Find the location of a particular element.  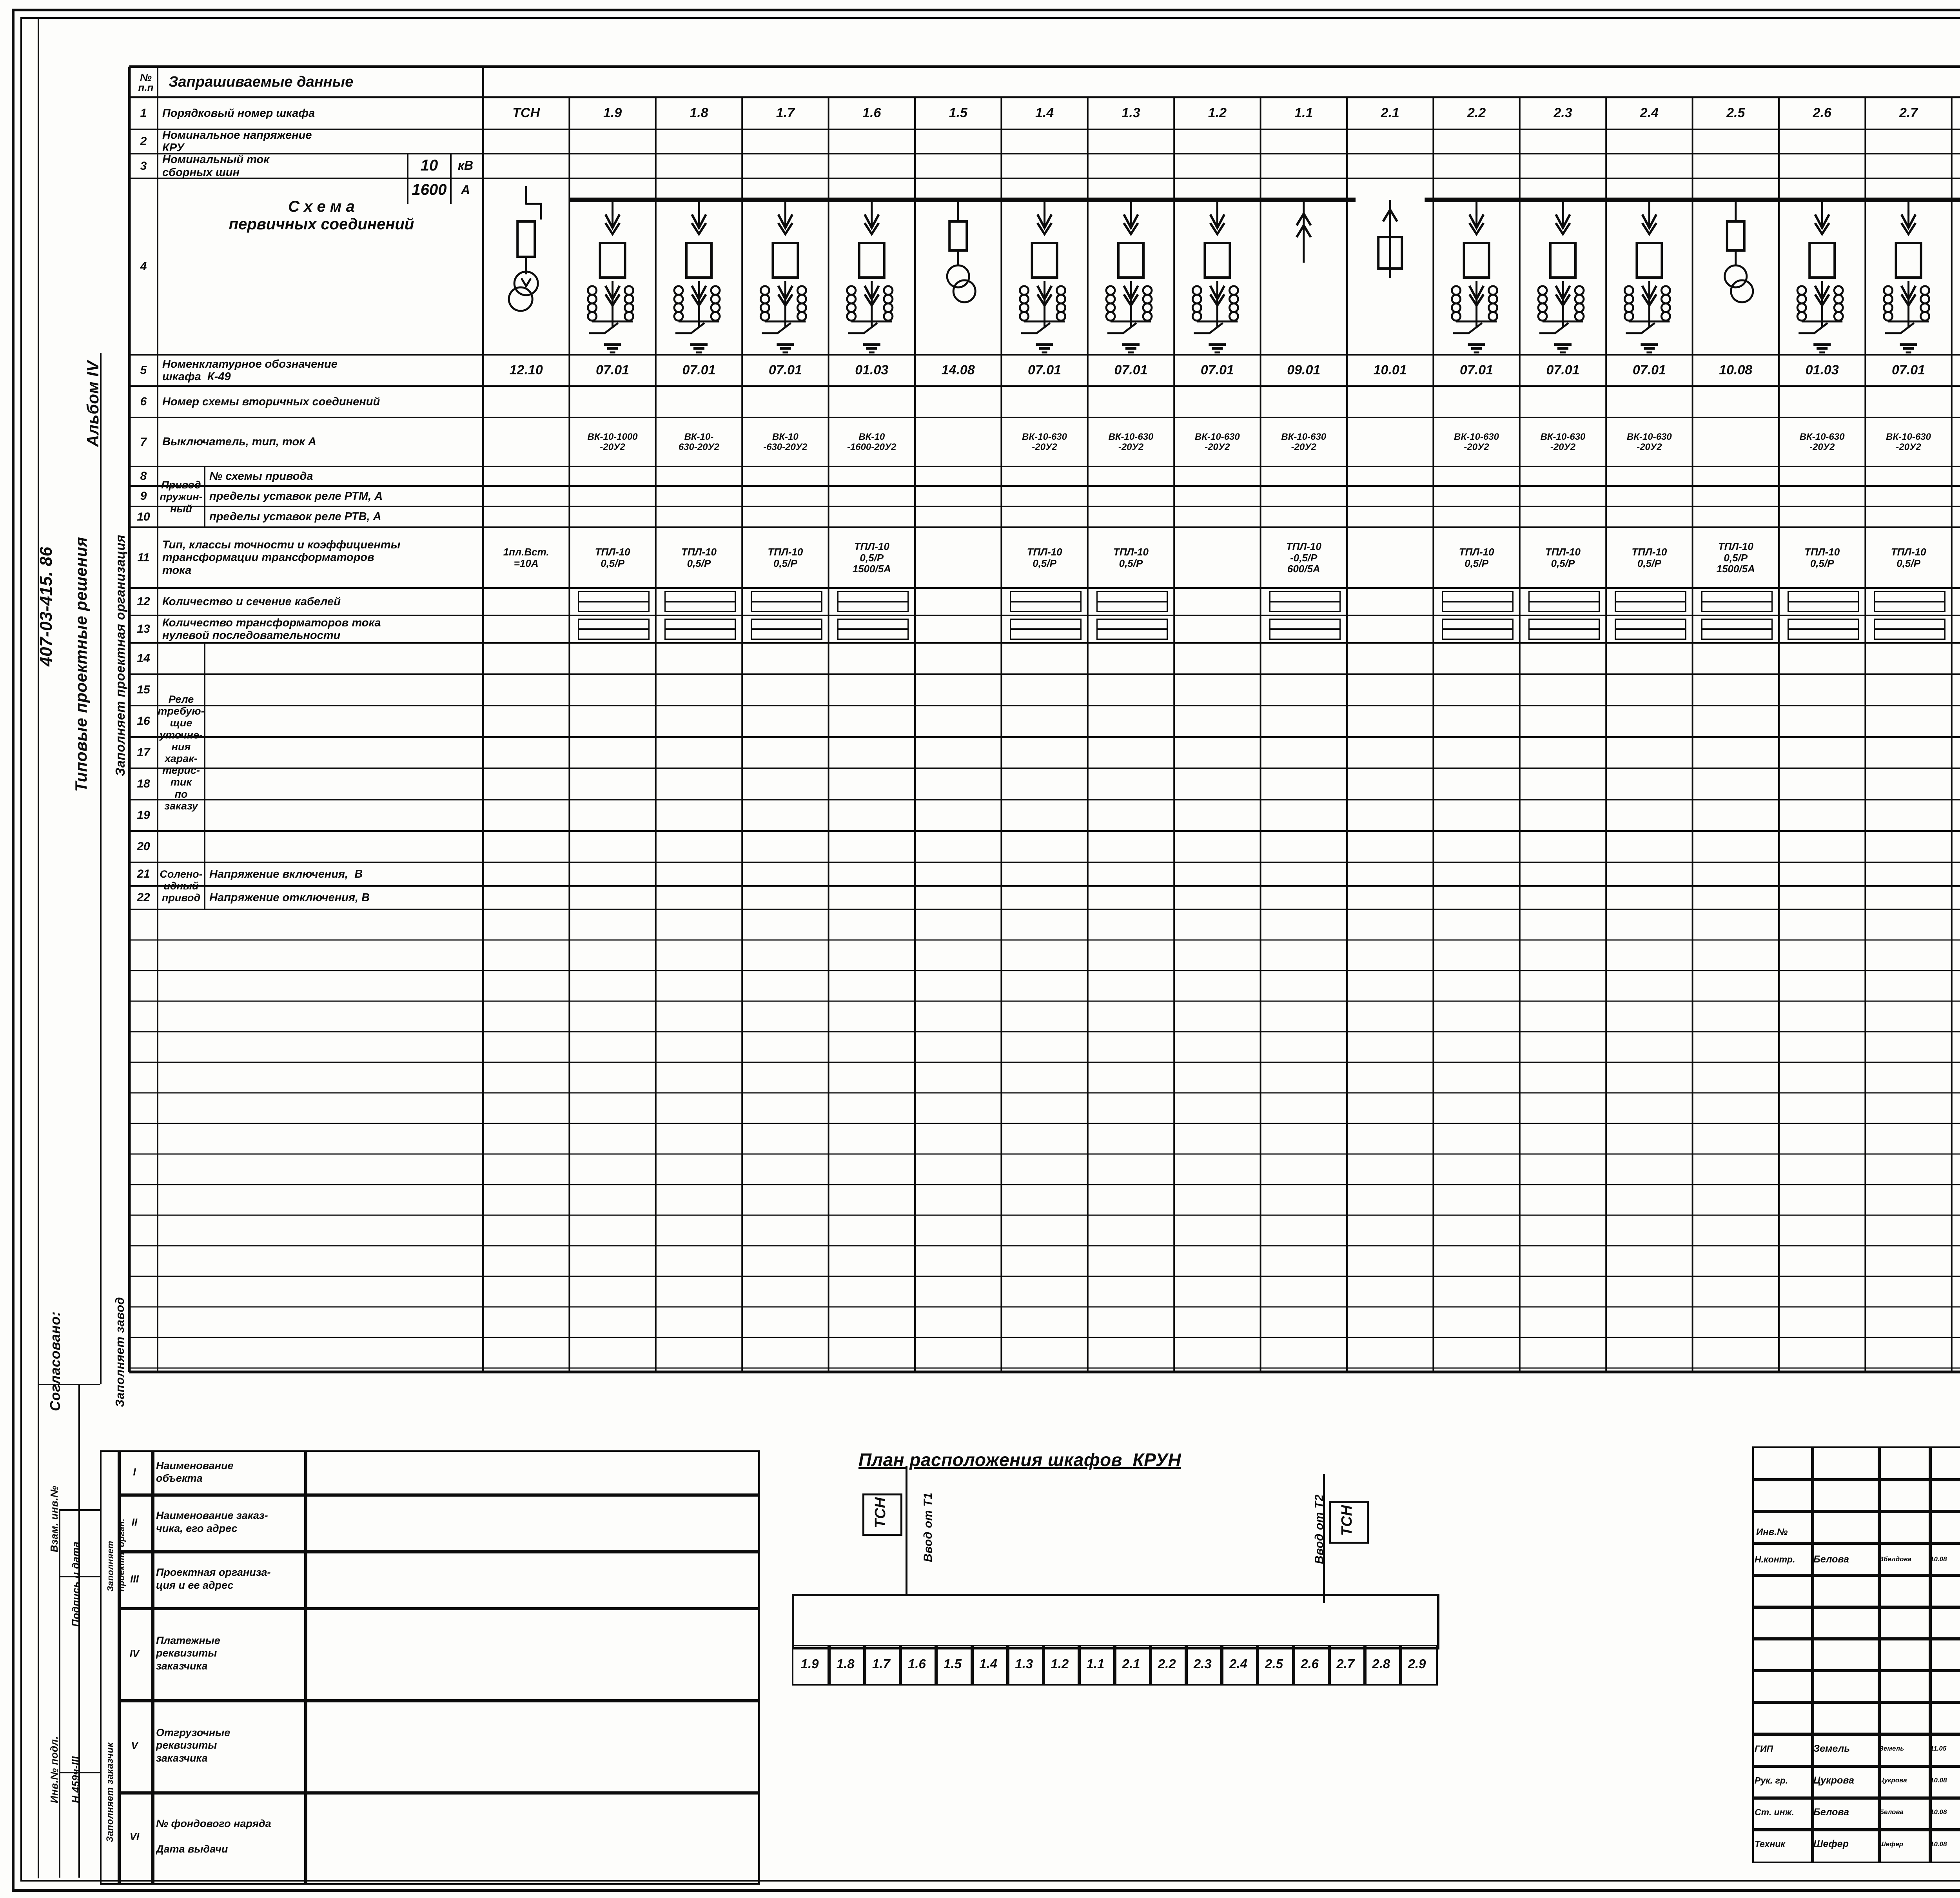

row-label-3: Номинальный ток сборных шин is located at coordinates (215, 166).